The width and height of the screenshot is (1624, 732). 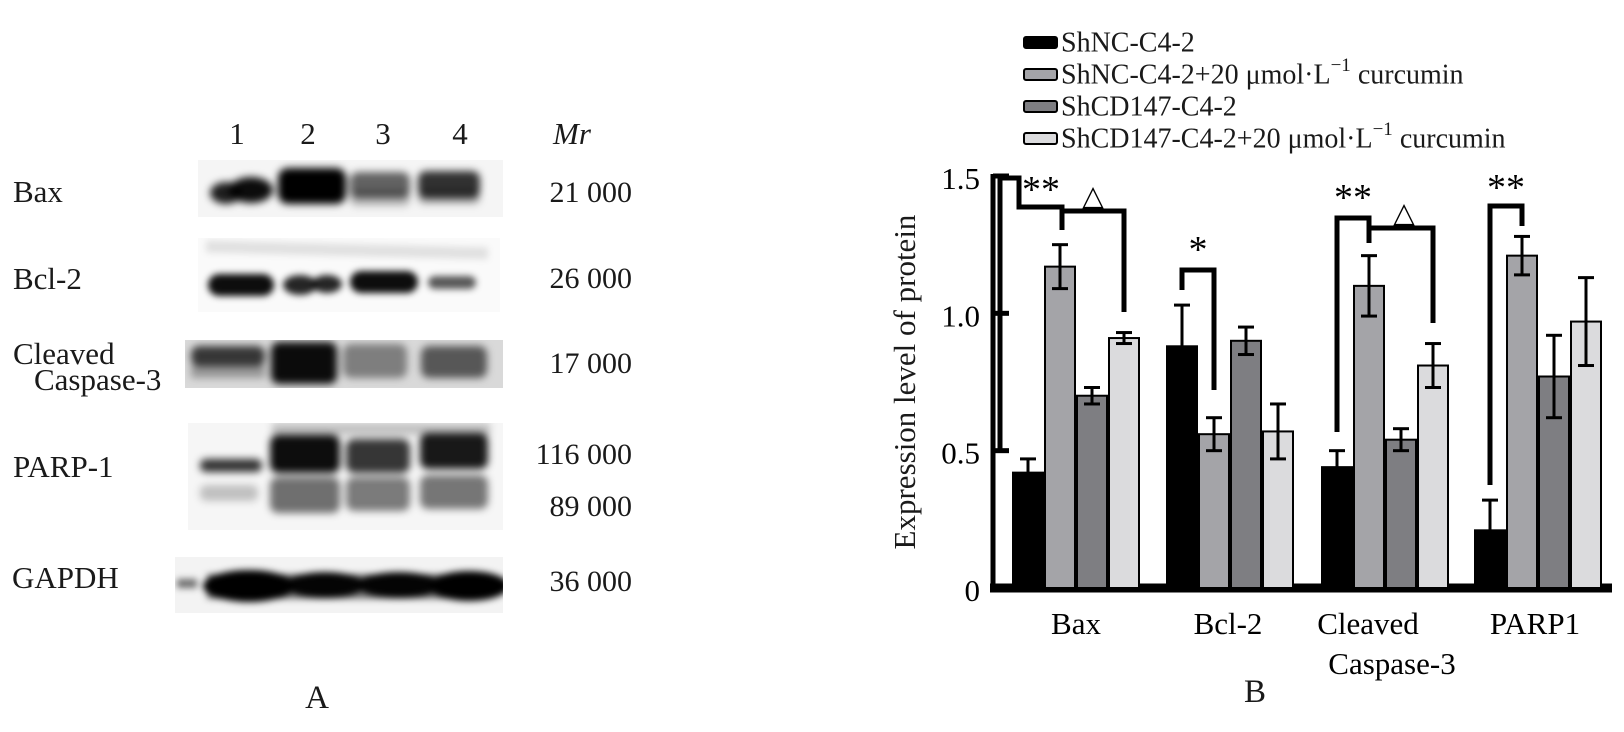 I want to click on lane-number-4: 4, so click(x=460, y=133).